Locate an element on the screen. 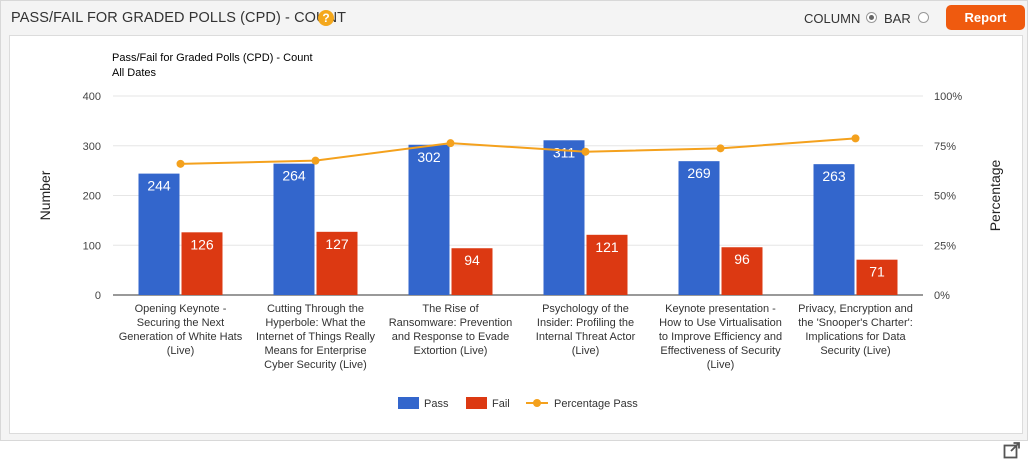 This screenshot has height=459, width=1028. y-tick-label: 100 is located at coordinates (92, 246).